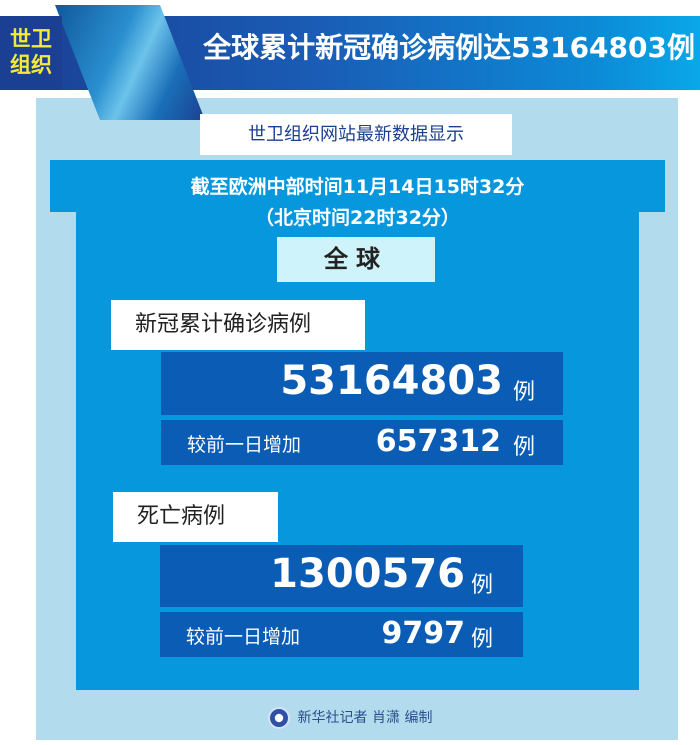 Image resolution: width=700 pixels, height=745 pixels. I want to click on confirmed-increase-label: 较前一日增加, so click(244, 445).